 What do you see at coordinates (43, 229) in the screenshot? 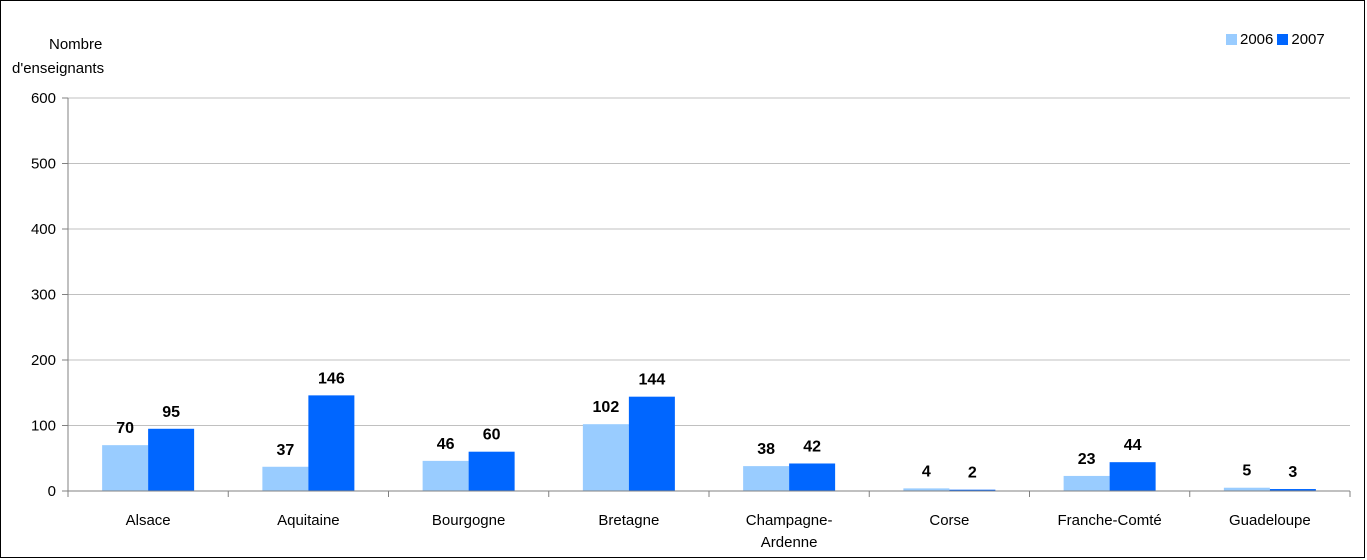
I see `y-tick-label: 400` at bounding box center [43, 229].